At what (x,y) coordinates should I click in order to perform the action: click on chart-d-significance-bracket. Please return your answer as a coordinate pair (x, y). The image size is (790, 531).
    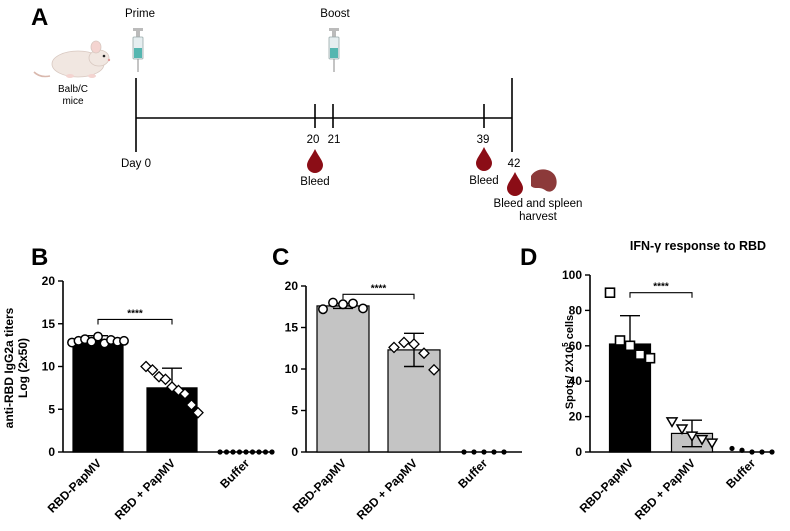
    Looking at the image, I should click on (661, 295).